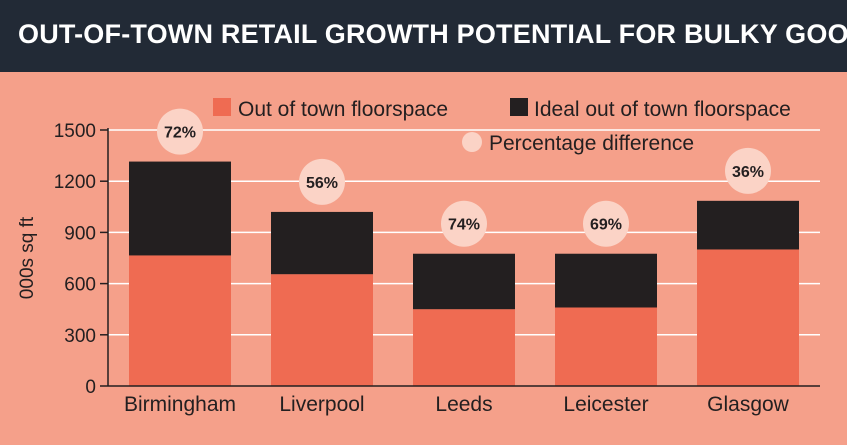 The image size is (847, 445). I want to click on x-tick-label: Glasgow, so click(748, 404).